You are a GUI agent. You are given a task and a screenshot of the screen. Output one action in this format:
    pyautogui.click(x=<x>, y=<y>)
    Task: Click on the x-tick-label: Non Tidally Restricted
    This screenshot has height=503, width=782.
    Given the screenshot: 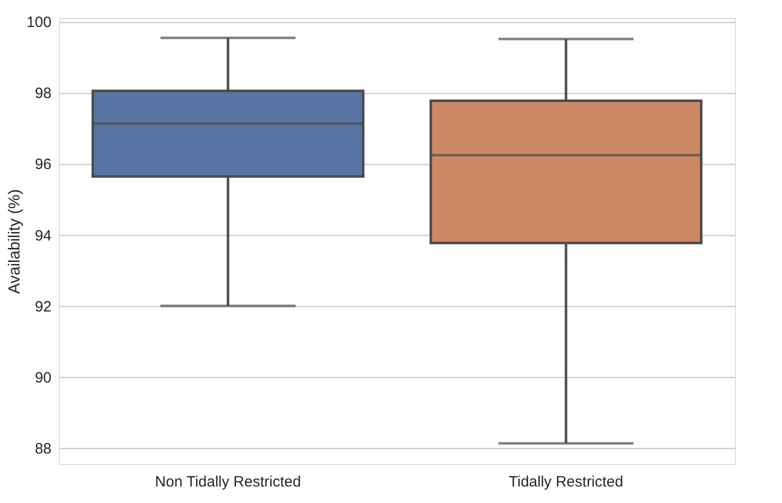 What is the action you would take?
    pyautogui.click(x=228, y=482)
    